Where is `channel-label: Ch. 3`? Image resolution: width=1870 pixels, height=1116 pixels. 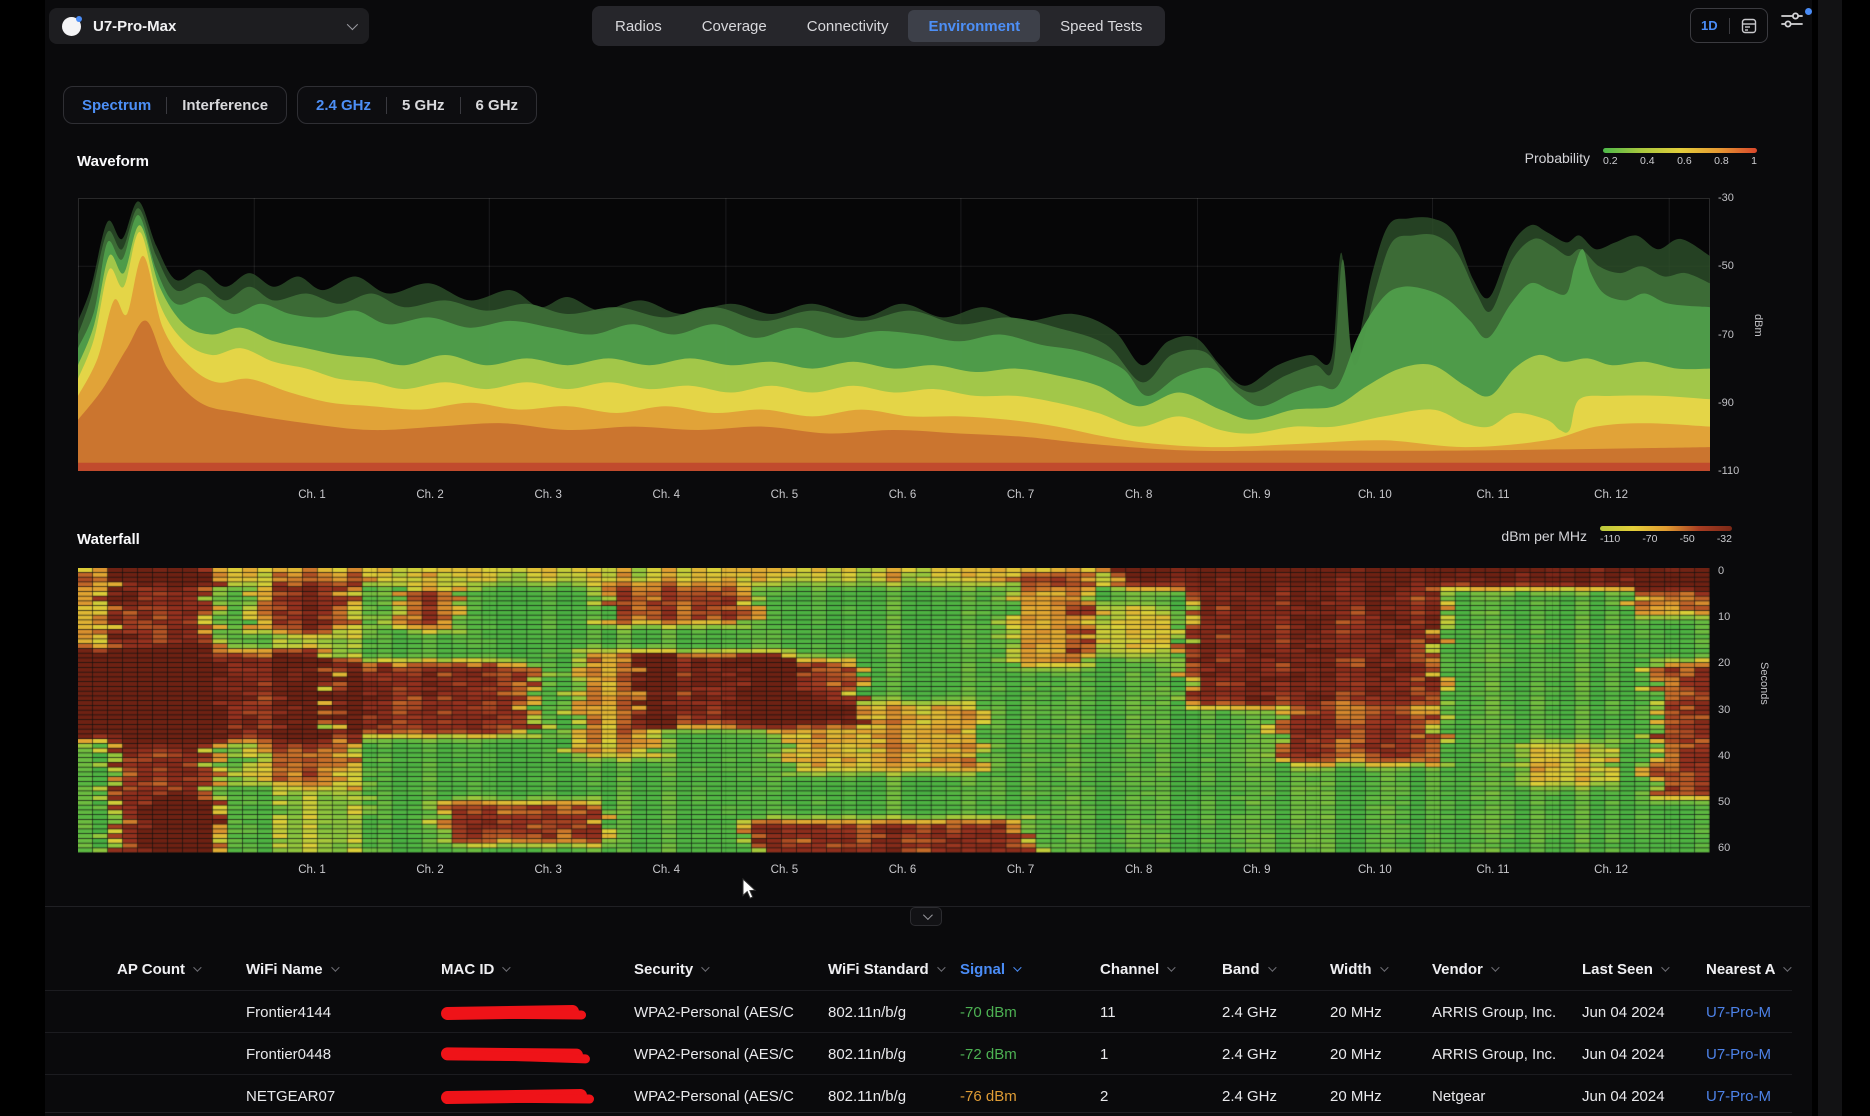 channel-label: Ch. 3 is located at coordinates (548, 870).